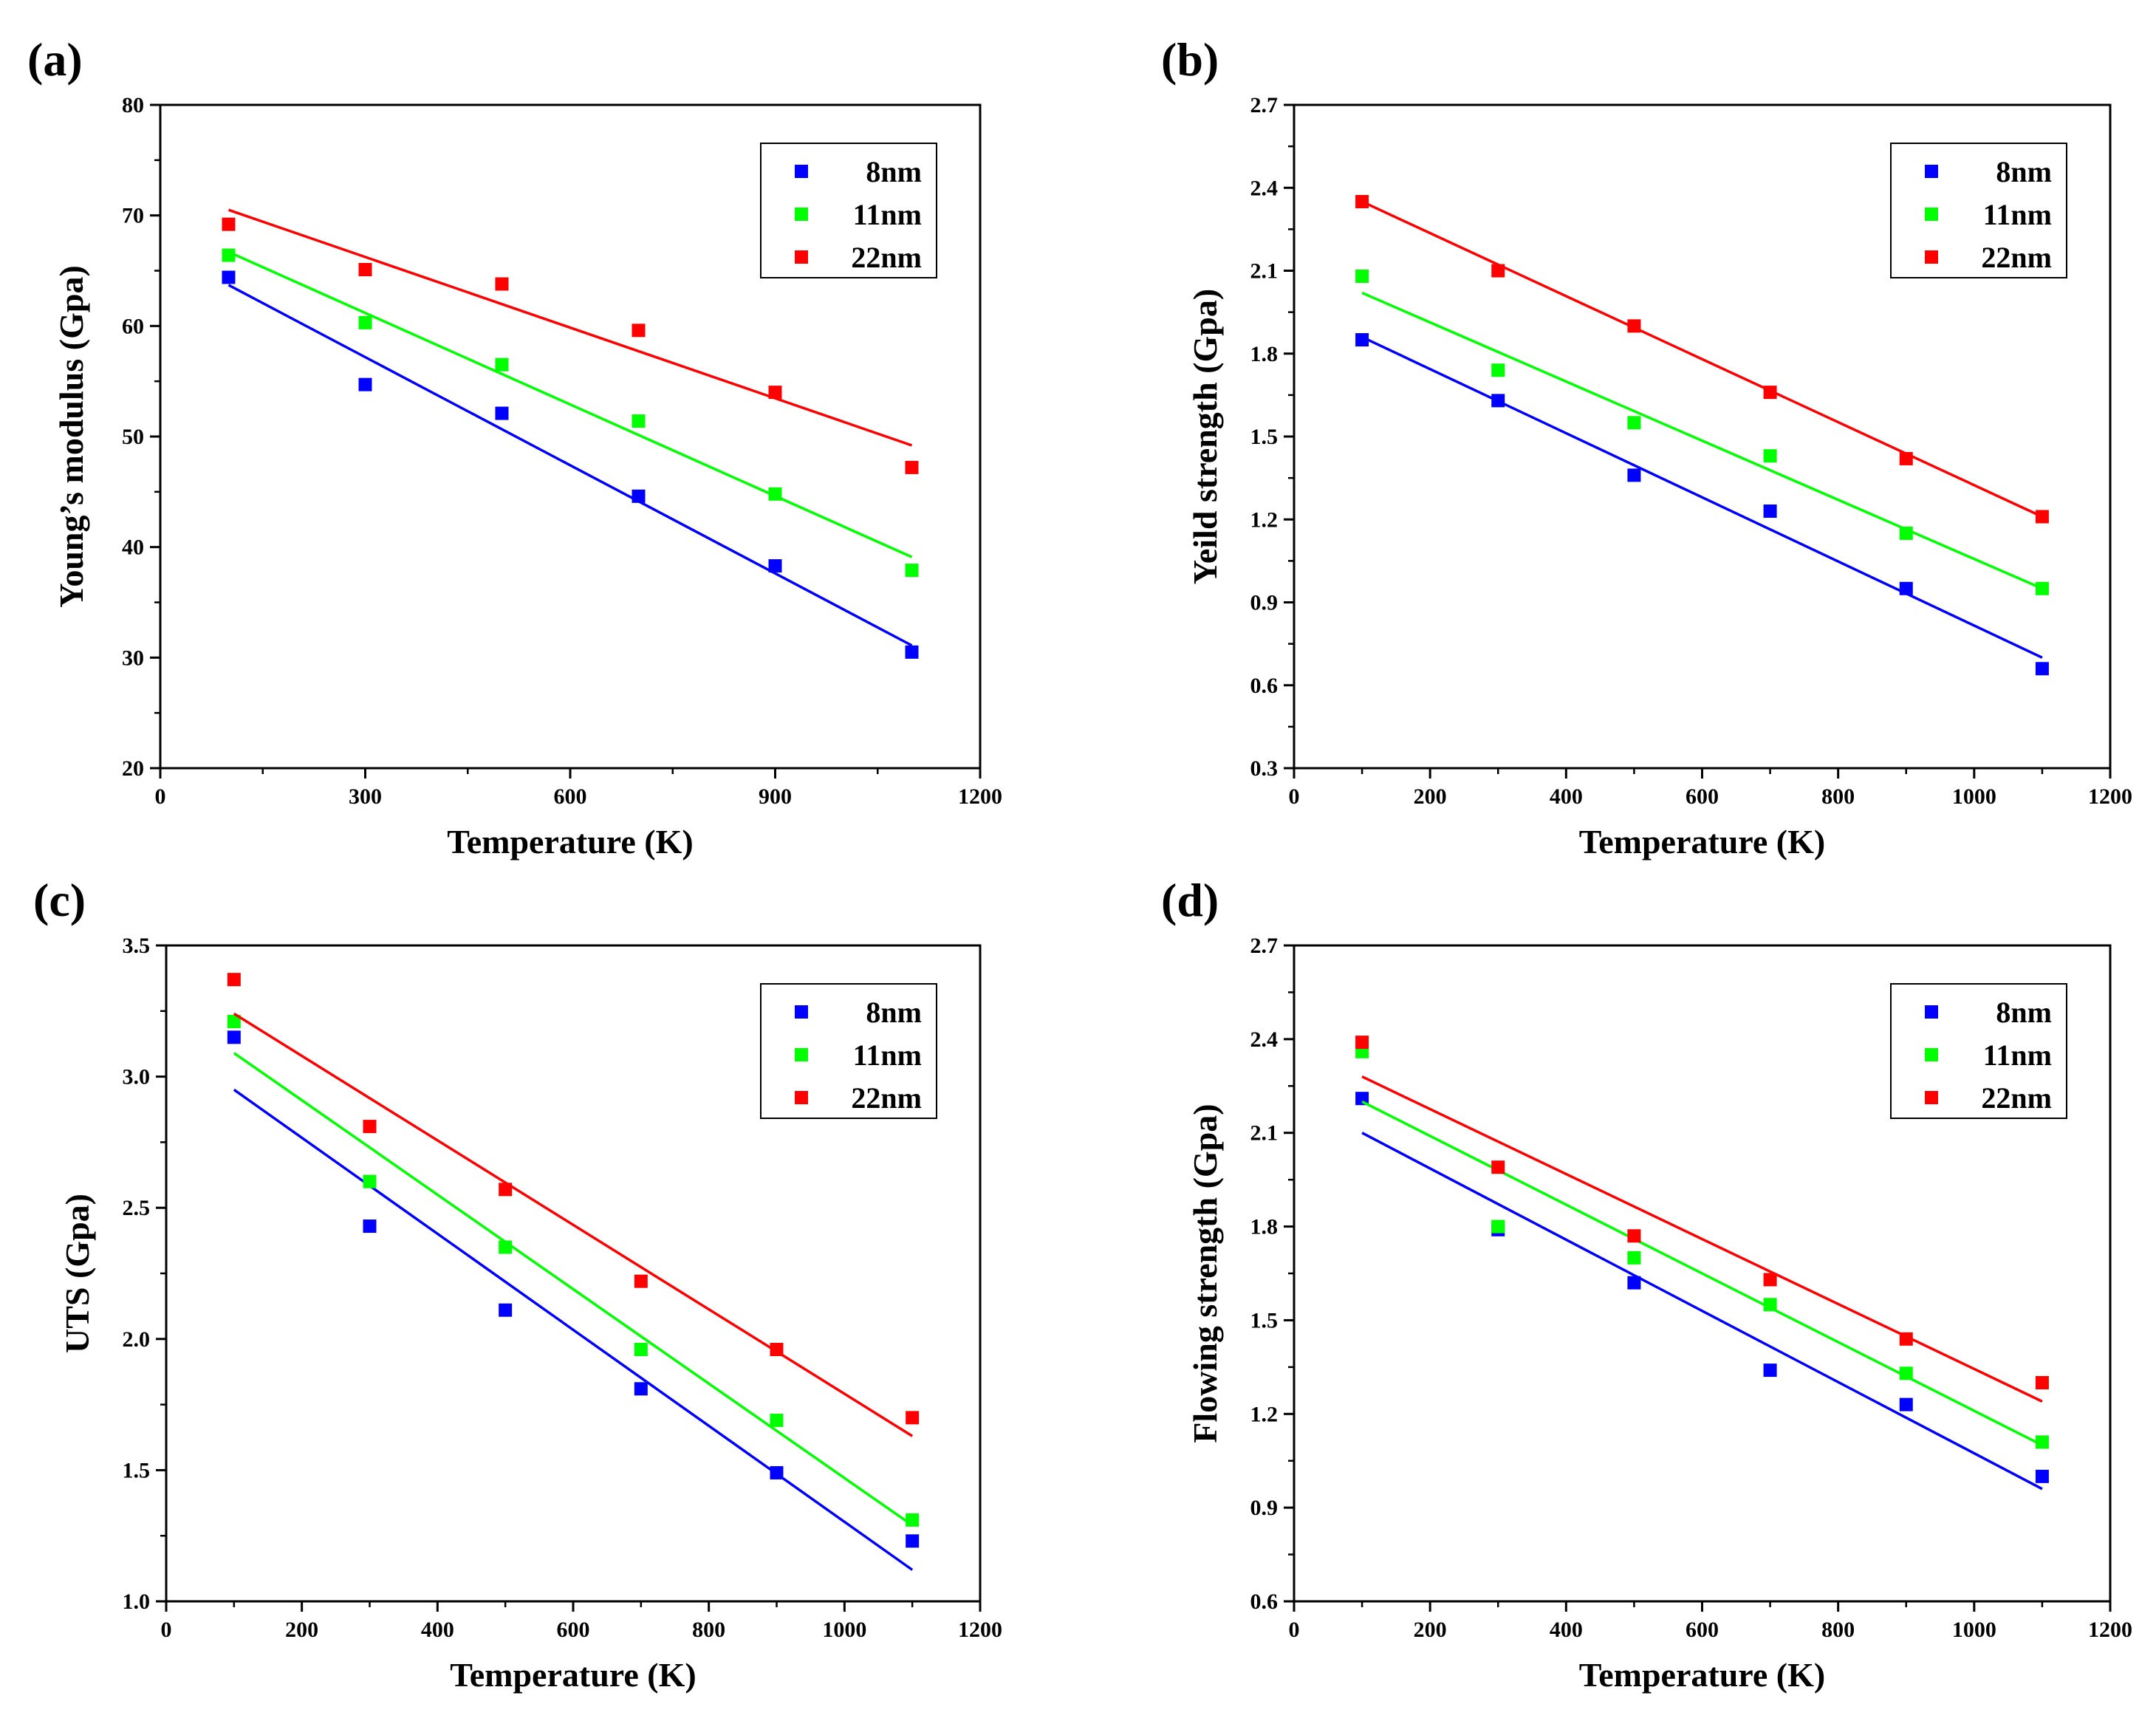  I want to click on y-tick-label: 0.6, so click(1264, 686).